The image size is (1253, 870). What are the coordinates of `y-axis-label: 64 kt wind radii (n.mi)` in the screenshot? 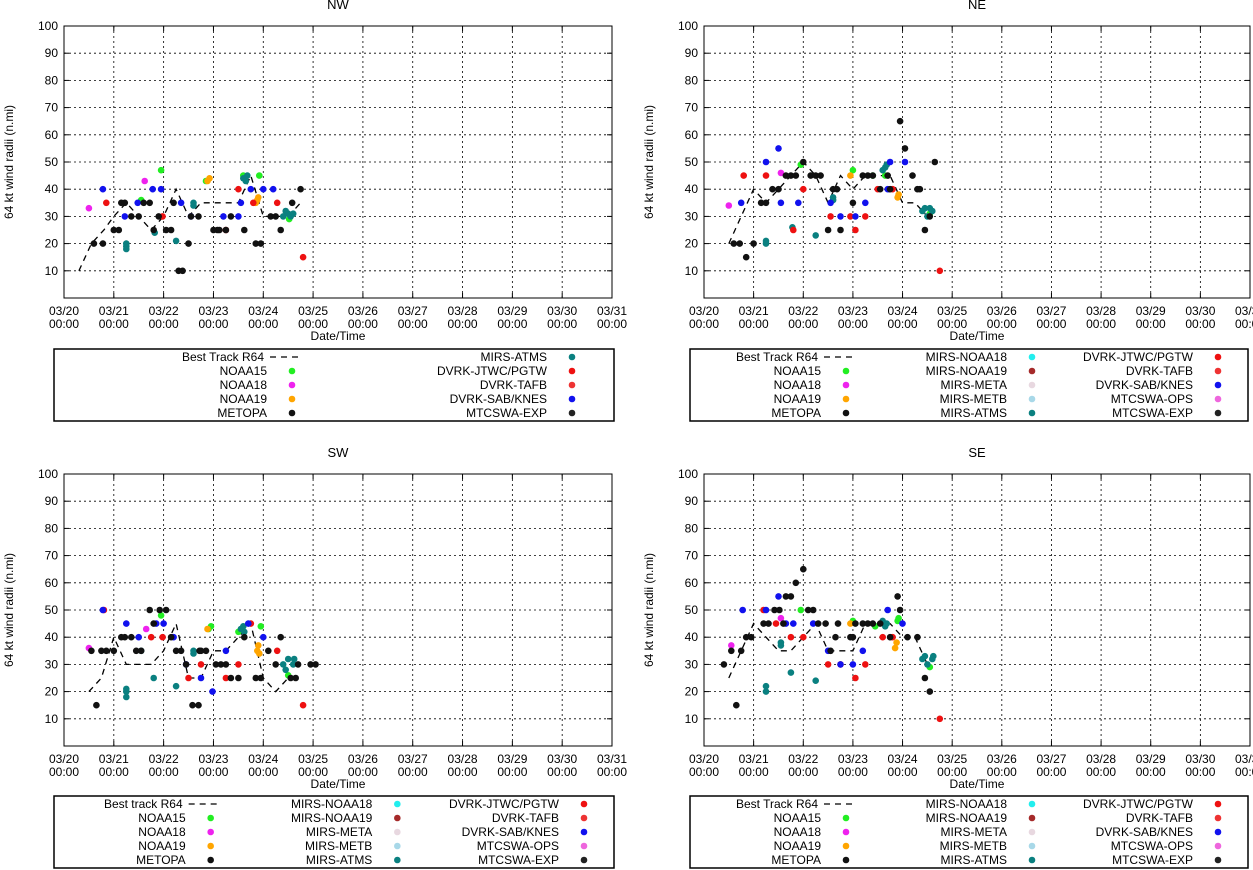 It's located at (9, 162).